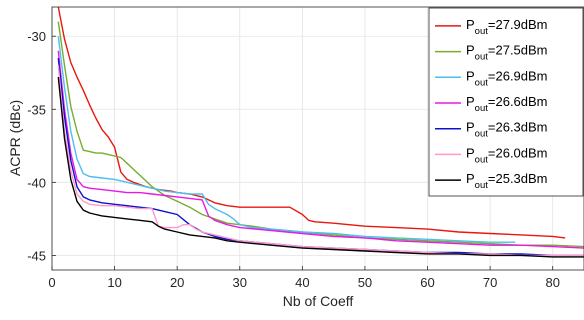 Image resolution: width=584 pixels, height=320 pixels. What do you see at coordinates (302, 282) in the screenshot?
I see `x-tick-label: 40` at bounding box center [302, 282].